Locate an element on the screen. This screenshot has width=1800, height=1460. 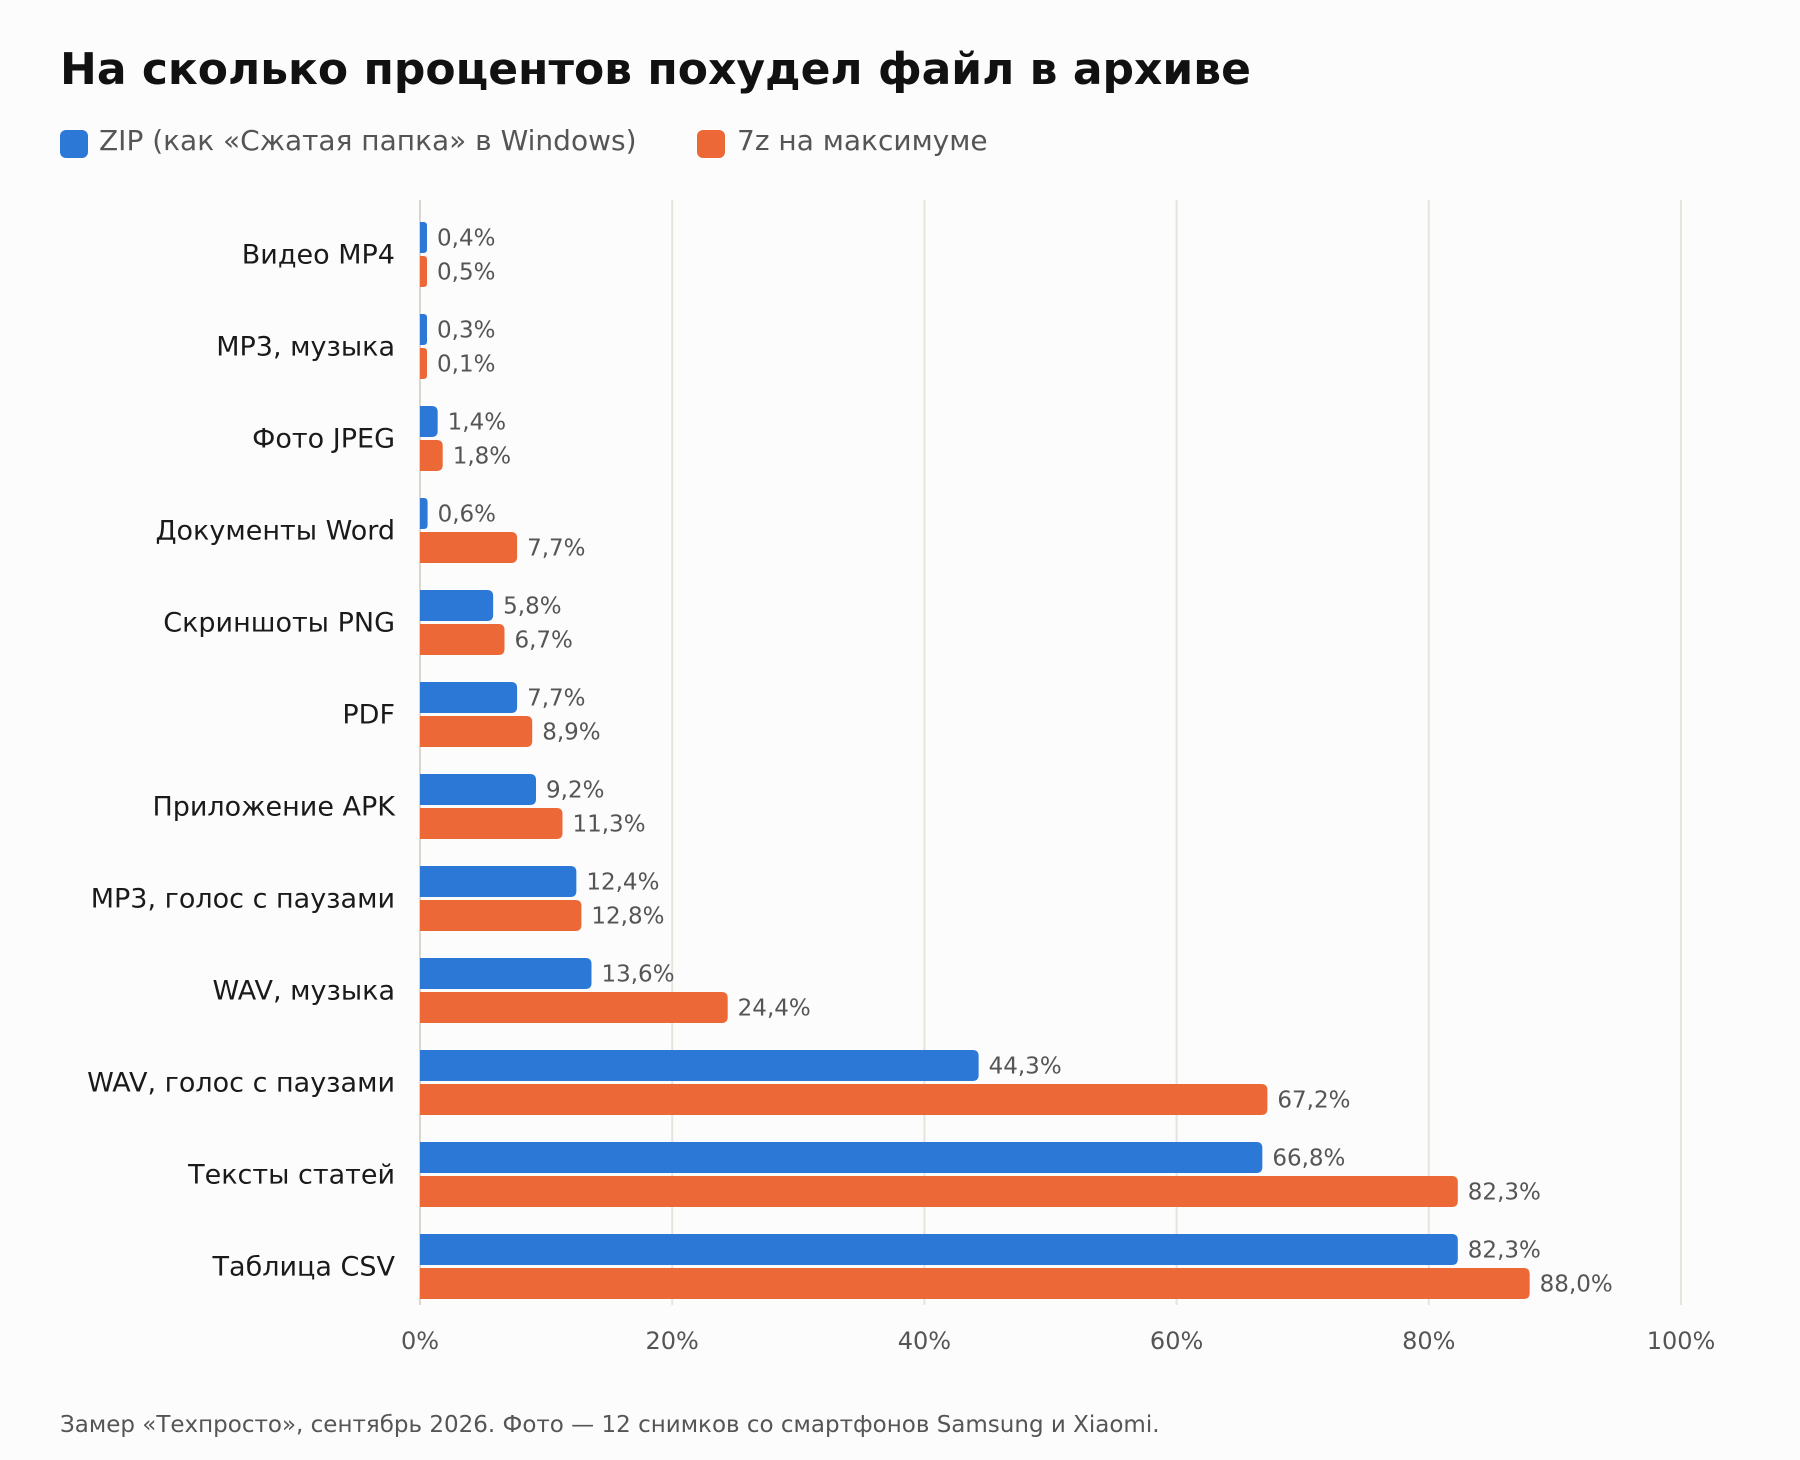
x-tick-label: 20% is located at coordinates (672, 1341).